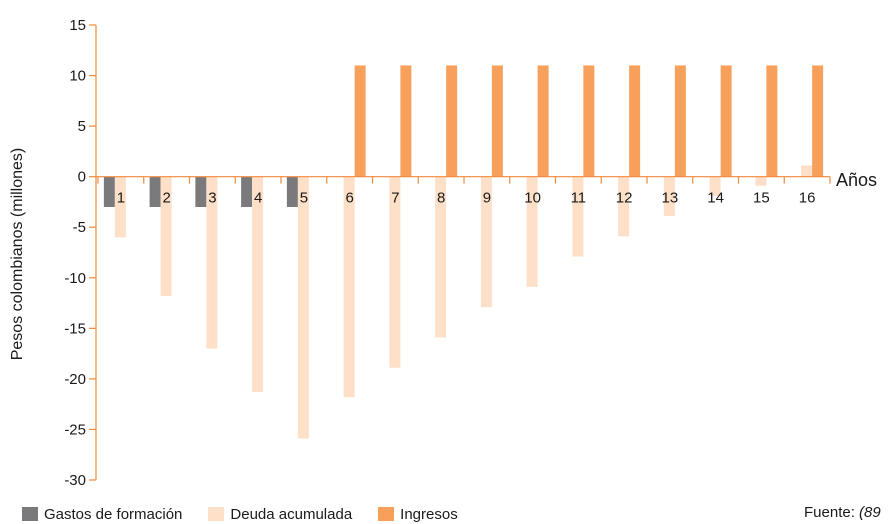 The height and width of the screenshot is (524, 888). What do you see at coordinates (429, 514) in the screenshot?
I see `legend-label-ingresos: Ingresos` at bounding box center [429, 514].